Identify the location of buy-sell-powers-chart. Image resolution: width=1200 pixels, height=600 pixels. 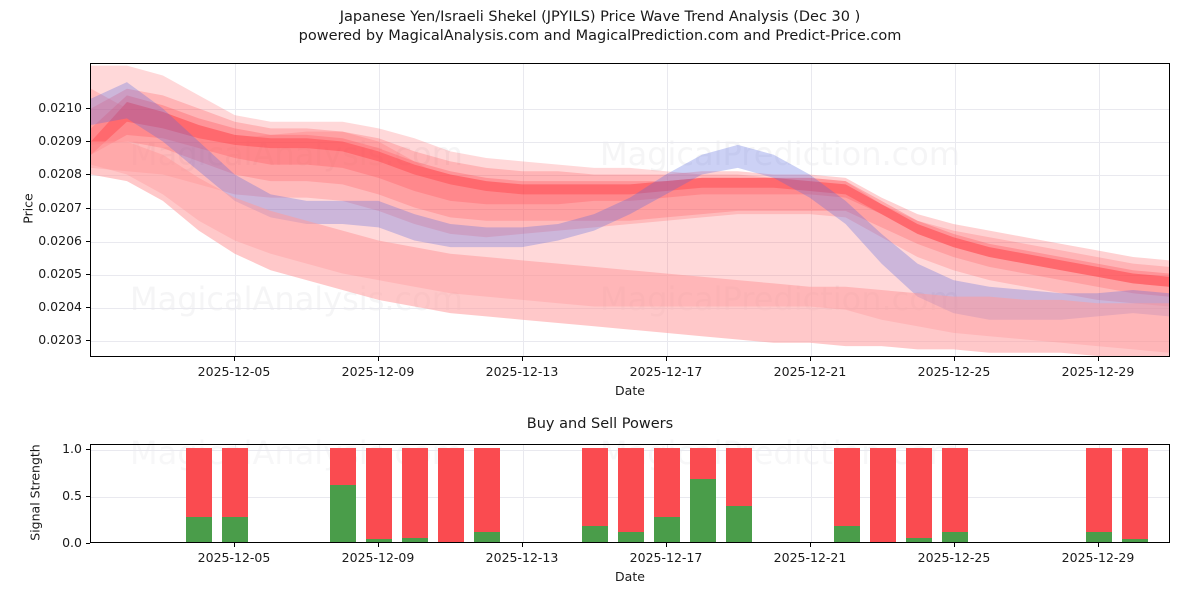
(630, 493).